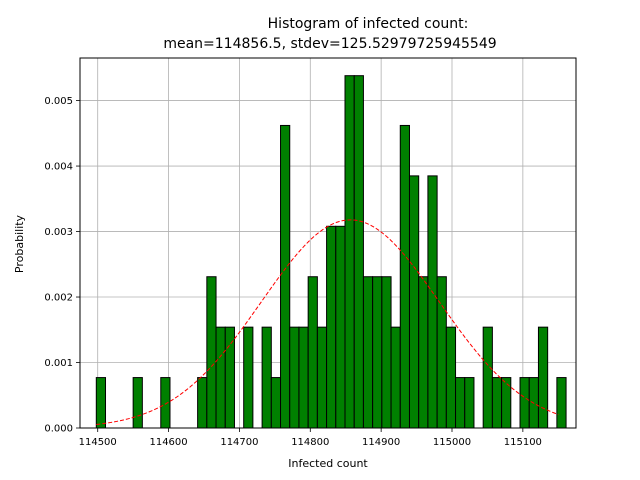  Describe the element at coordinates (98, 442) in the screenshot. I see `x-tick-label: 114500` at that location.